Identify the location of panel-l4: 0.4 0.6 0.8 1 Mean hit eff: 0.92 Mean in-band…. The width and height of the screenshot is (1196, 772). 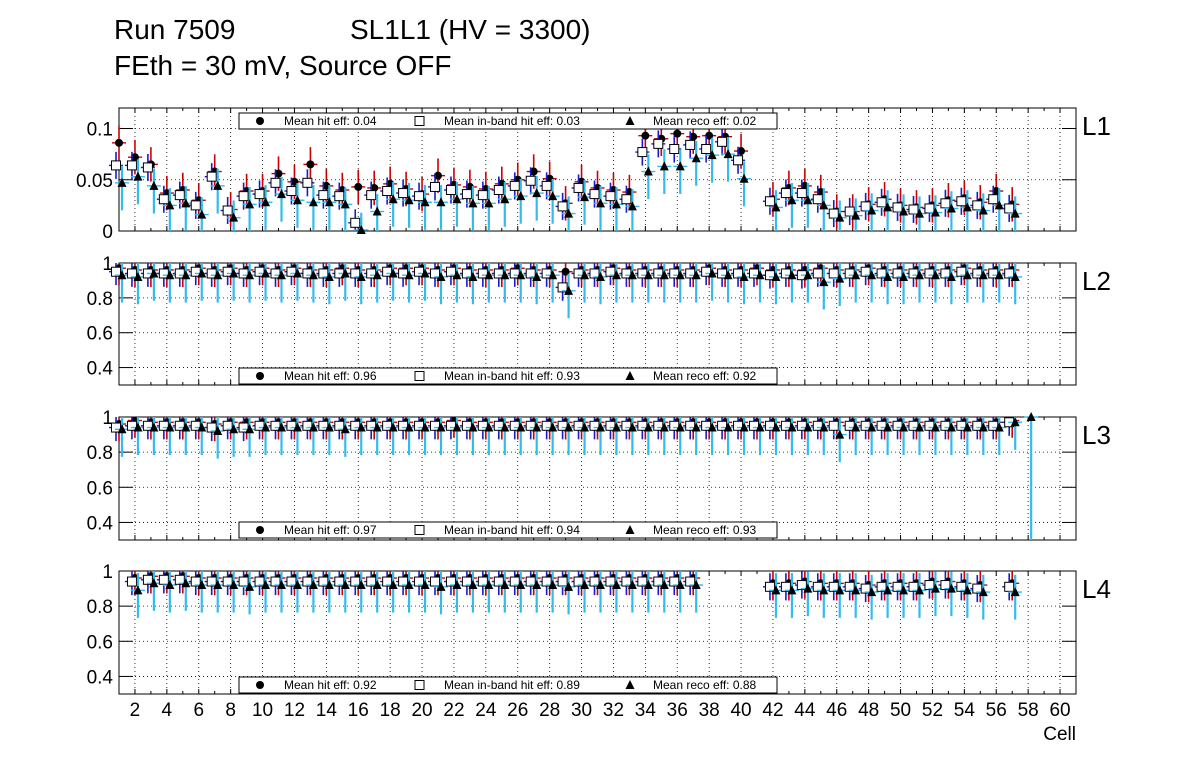
(599, 628).